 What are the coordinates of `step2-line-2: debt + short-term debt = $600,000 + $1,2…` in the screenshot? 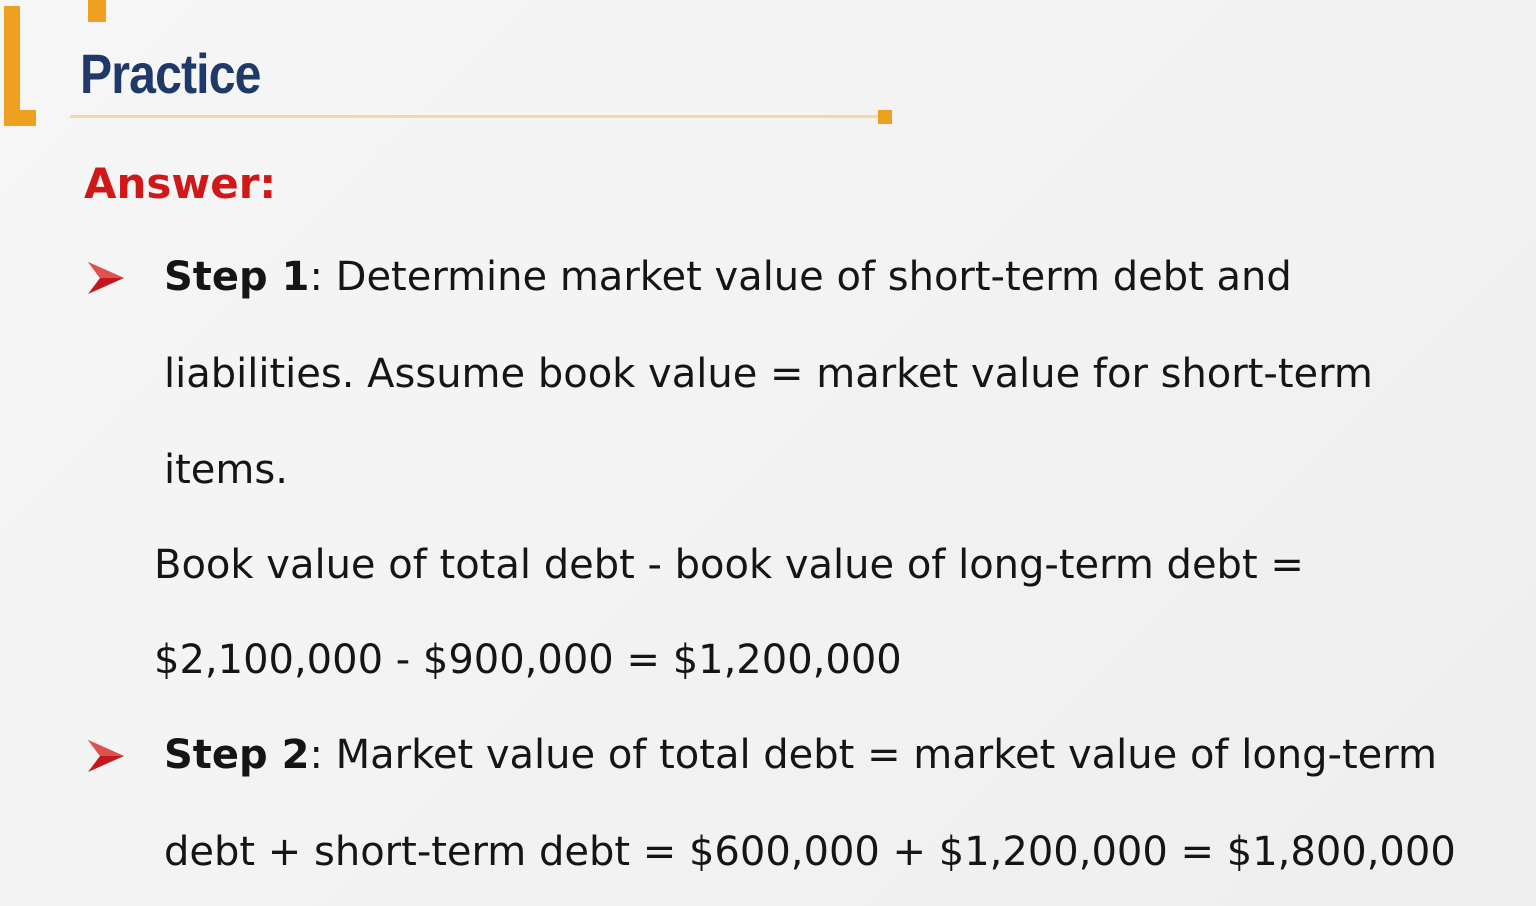 It's located at (810, 852).